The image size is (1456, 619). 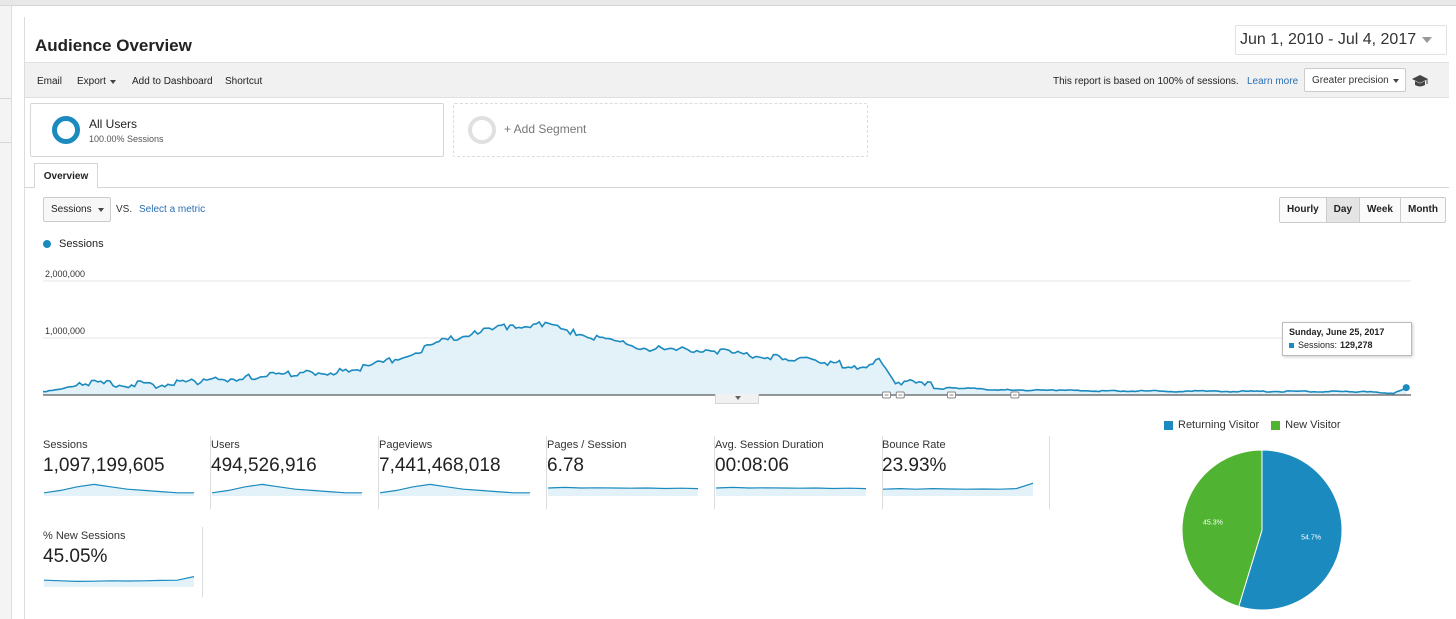 I want to click on collapse-chart-handle, so click(x=737, y=399).